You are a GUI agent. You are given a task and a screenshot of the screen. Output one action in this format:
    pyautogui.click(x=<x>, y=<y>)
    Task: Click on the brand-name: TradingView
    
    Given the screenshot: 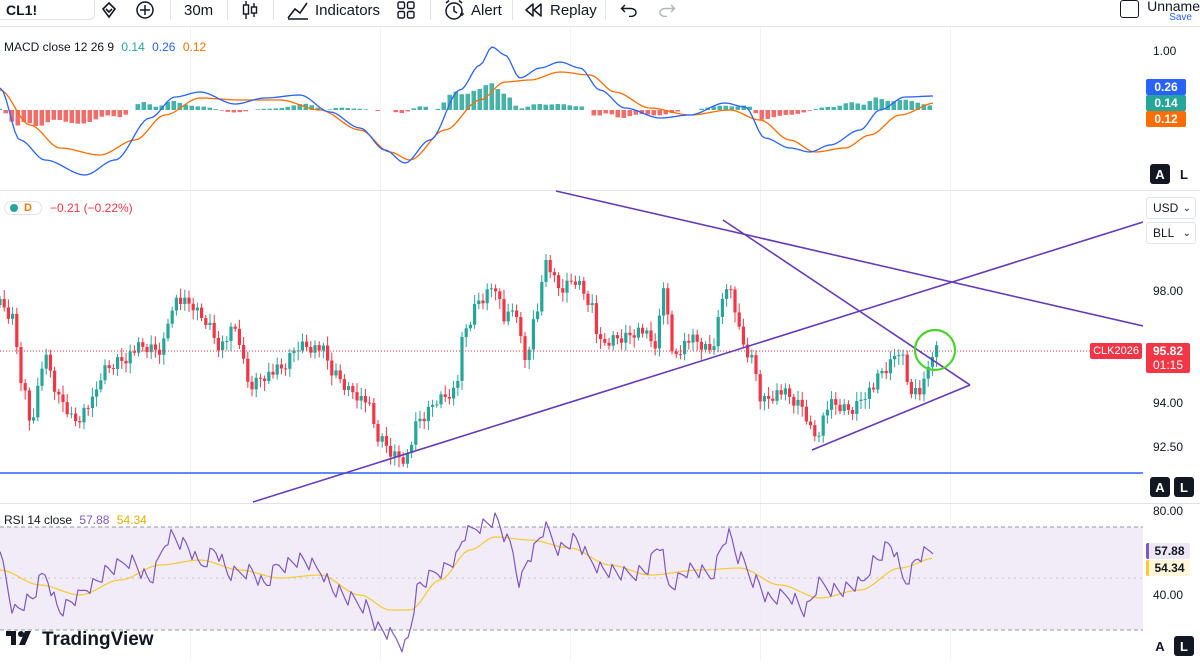 What is the action you would take?
    pyautogui.click(x=98, y=639)
    